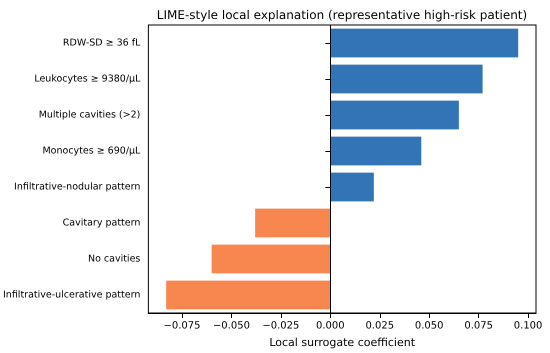 This screenshot has height=353, width=550. What do you see at coordinates (71, 295) in the screenshot?
I see `y-tick-label: Infiltrative-ulcerative pattern` at bounding box center [71, 295].